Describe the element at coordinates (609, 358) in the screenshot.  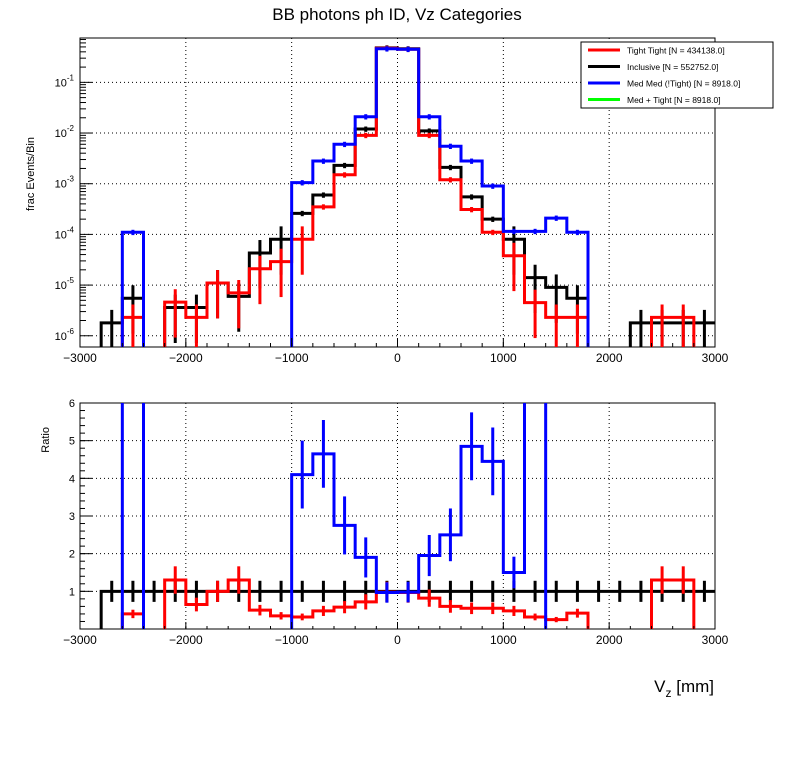
I see `top-x-tick-label: 2000` at that location.